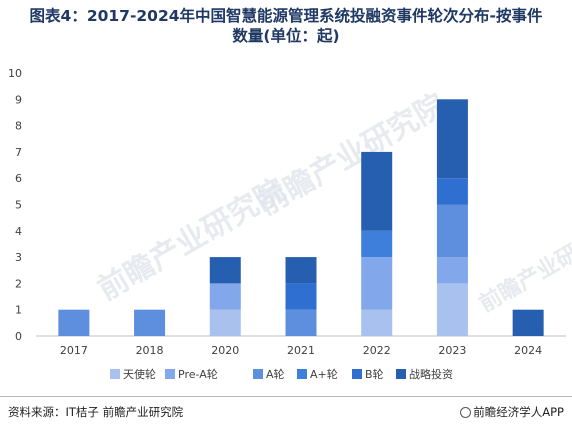  What do you see at coordinates (286, 36) in the screenshot?
I see `chart-title-line2: 数量(单位：起)` at bounding box center [286, 36].